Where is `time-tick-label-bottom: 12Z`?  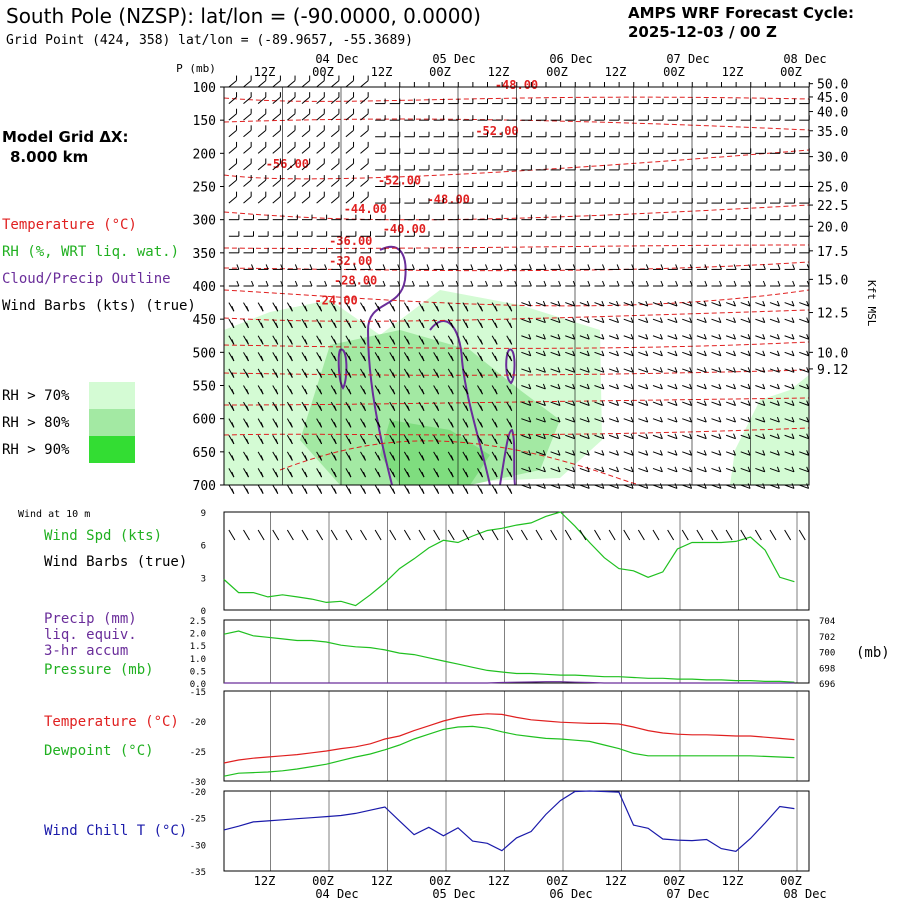 time-tick-label-bottom: 12Z is located at coordinates (265, 881).